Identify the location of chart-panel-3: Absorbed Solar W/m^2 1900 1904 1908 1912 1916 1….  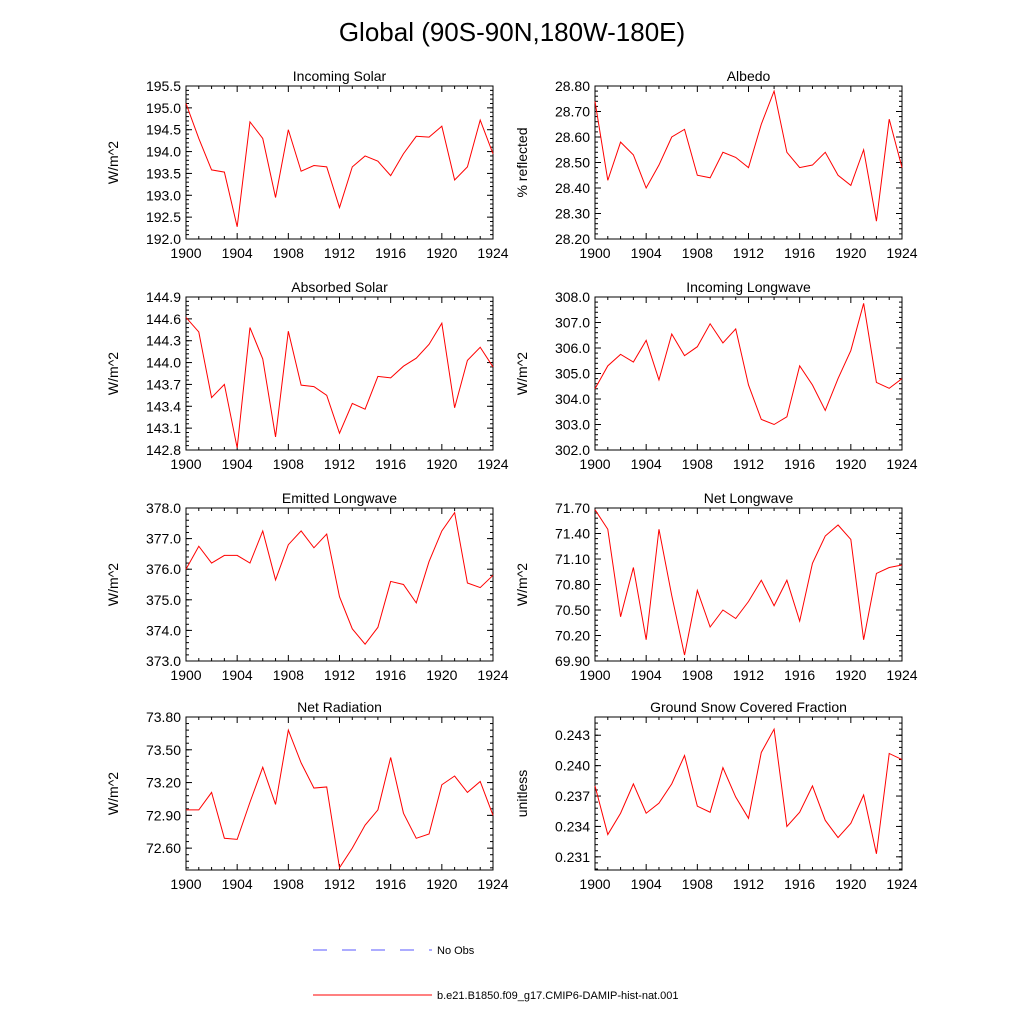
(307, 375).